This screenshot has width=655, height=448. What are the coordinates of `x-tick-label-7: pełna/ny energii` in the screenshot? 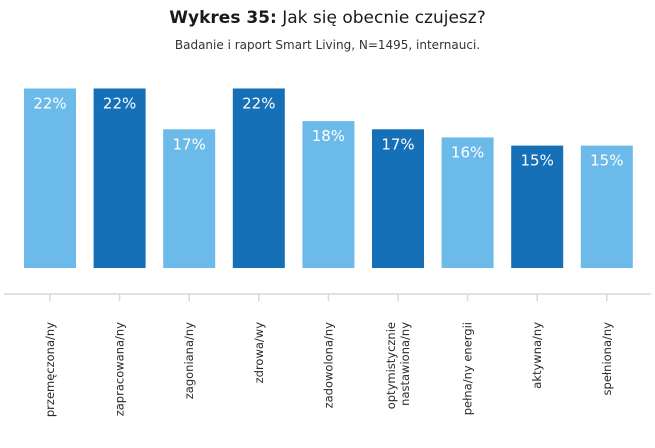 It's located at (468, 368).